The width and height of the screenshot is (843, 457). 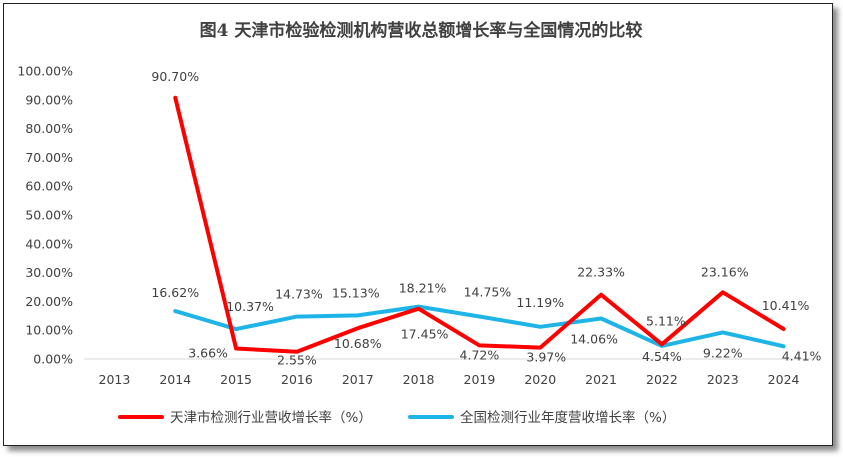 I want to click on data-label-national: 4.41%, so click(x=802, y=355).